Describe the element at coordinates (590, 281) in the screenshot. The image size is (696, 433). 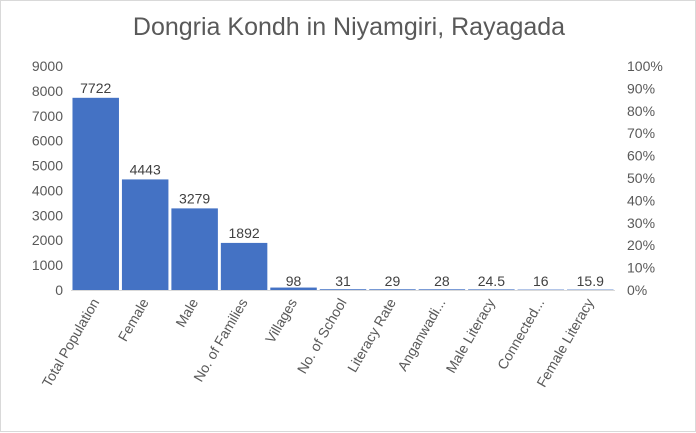
I see `data-label: 15.9` at that location.